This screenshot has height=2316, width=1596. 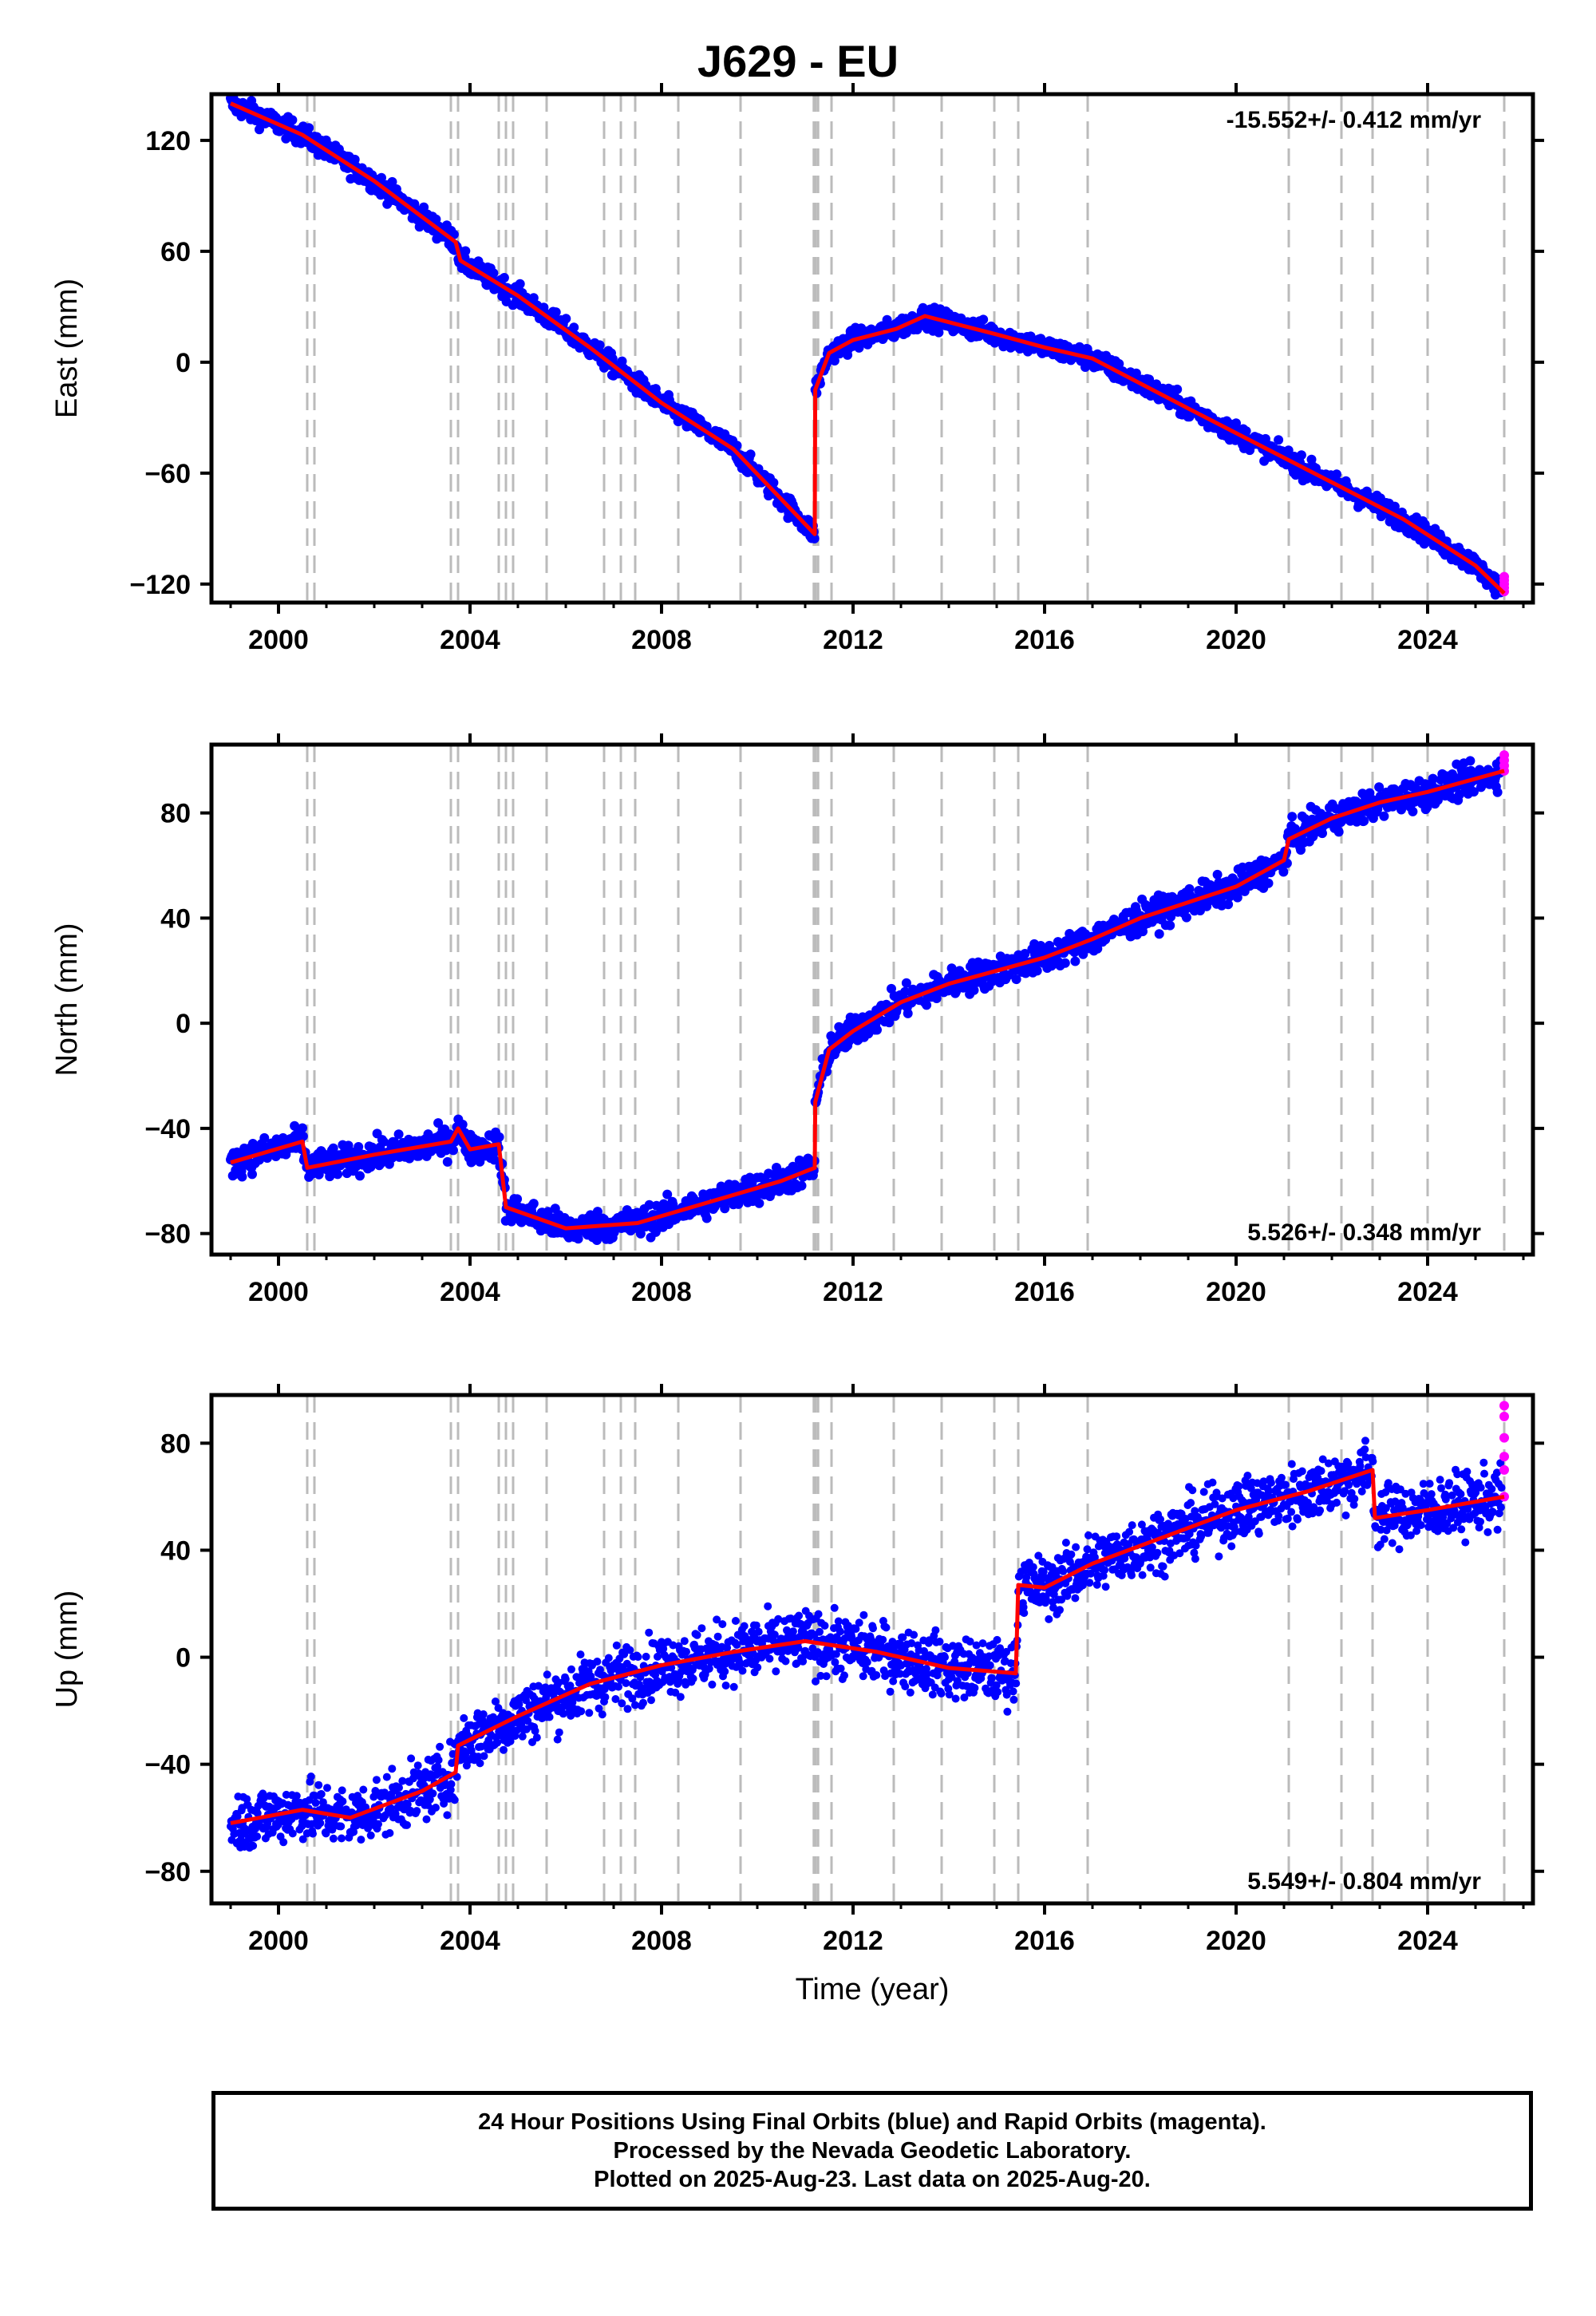 What do you see at coordinates (167, 1234) in the screenshot?
I see `y-tick-label: −80` at bounding box center [167, 1234].